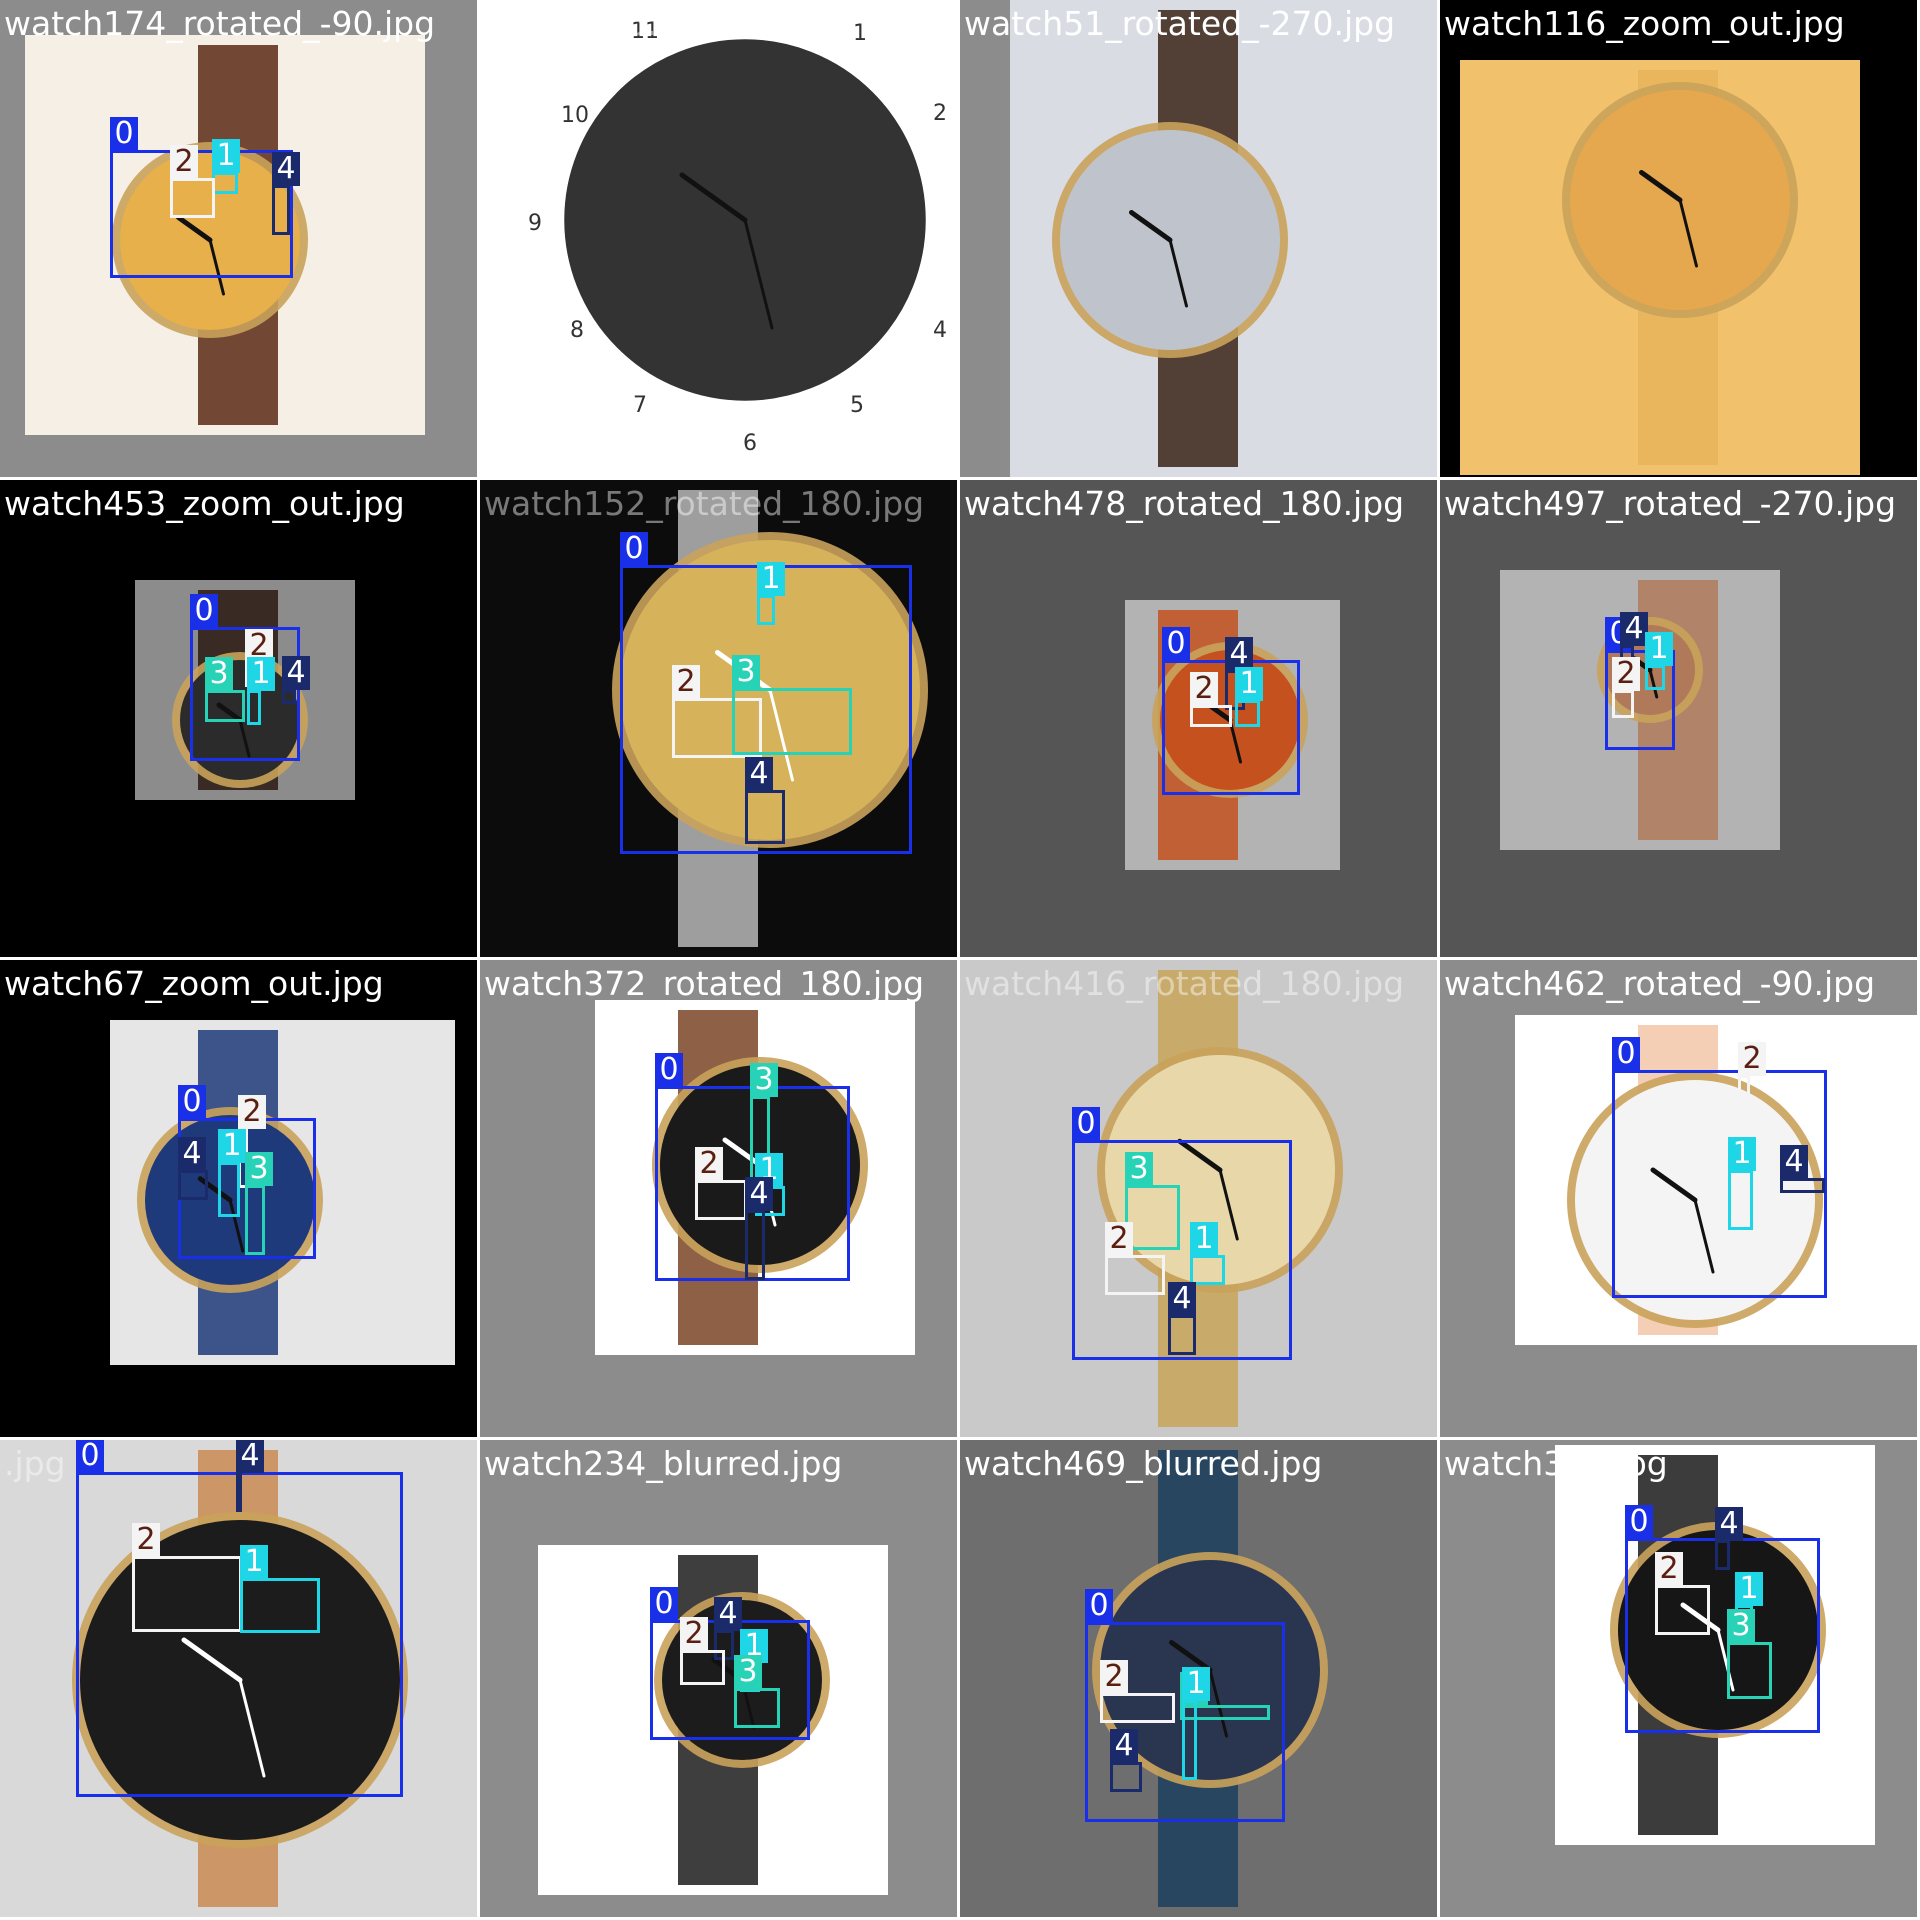 Image resolution: width=1920 pixels, height=1920 pixels. I want to click on clock-numeral: 7, so click(640, 405).